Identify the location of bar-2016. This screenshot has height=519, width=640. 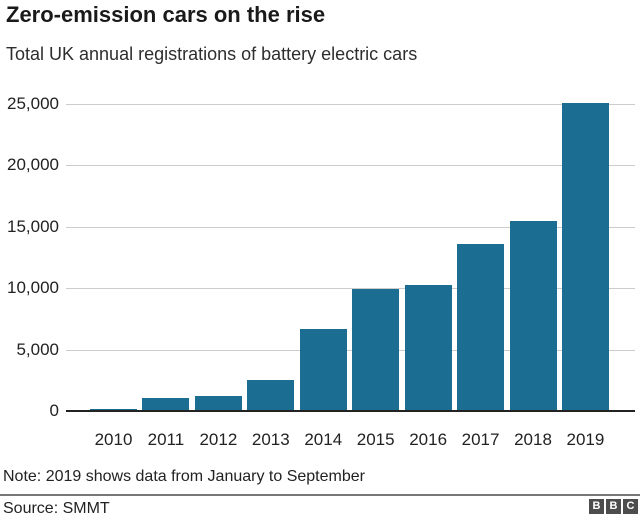
(428, 348).